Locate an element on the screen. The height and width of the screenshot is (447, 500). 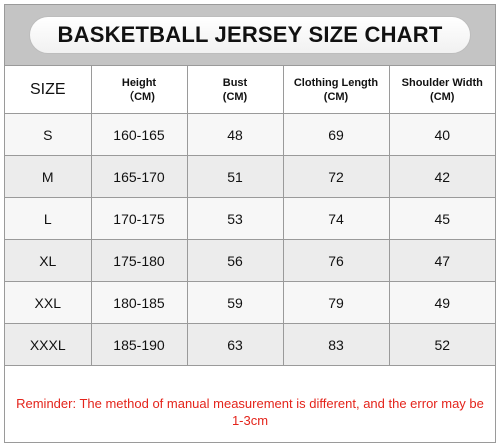
bust-cell: 48 is located at coordinates (235, 134).